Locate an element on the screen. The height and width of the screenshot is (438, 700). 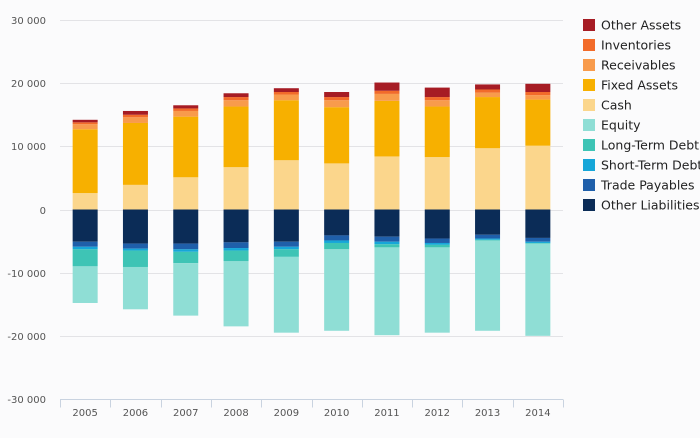
legend-label: Equity is located at coordinates (621, 125).